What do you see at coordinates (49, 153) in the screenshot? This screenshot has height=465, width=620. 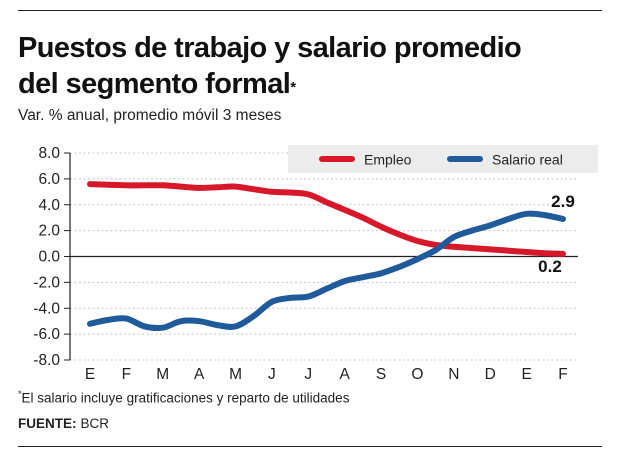 I see `y-tick-label: 8.0` at bounding box center [49, 153].